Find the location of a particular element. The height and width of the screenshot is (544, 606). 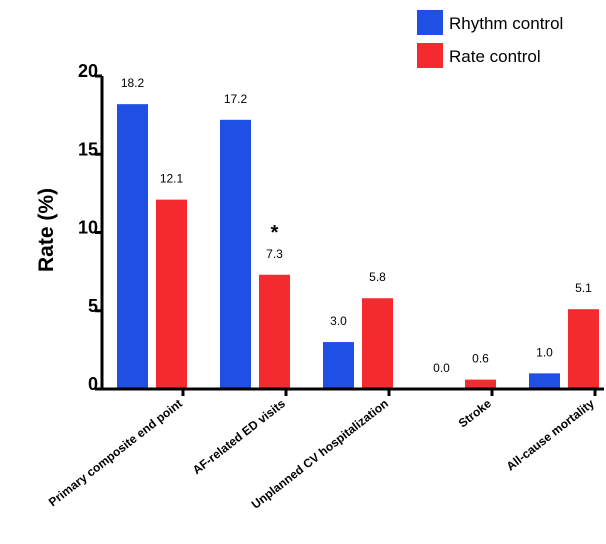

data-label: 7.3 is located at coordinates (274, 254).